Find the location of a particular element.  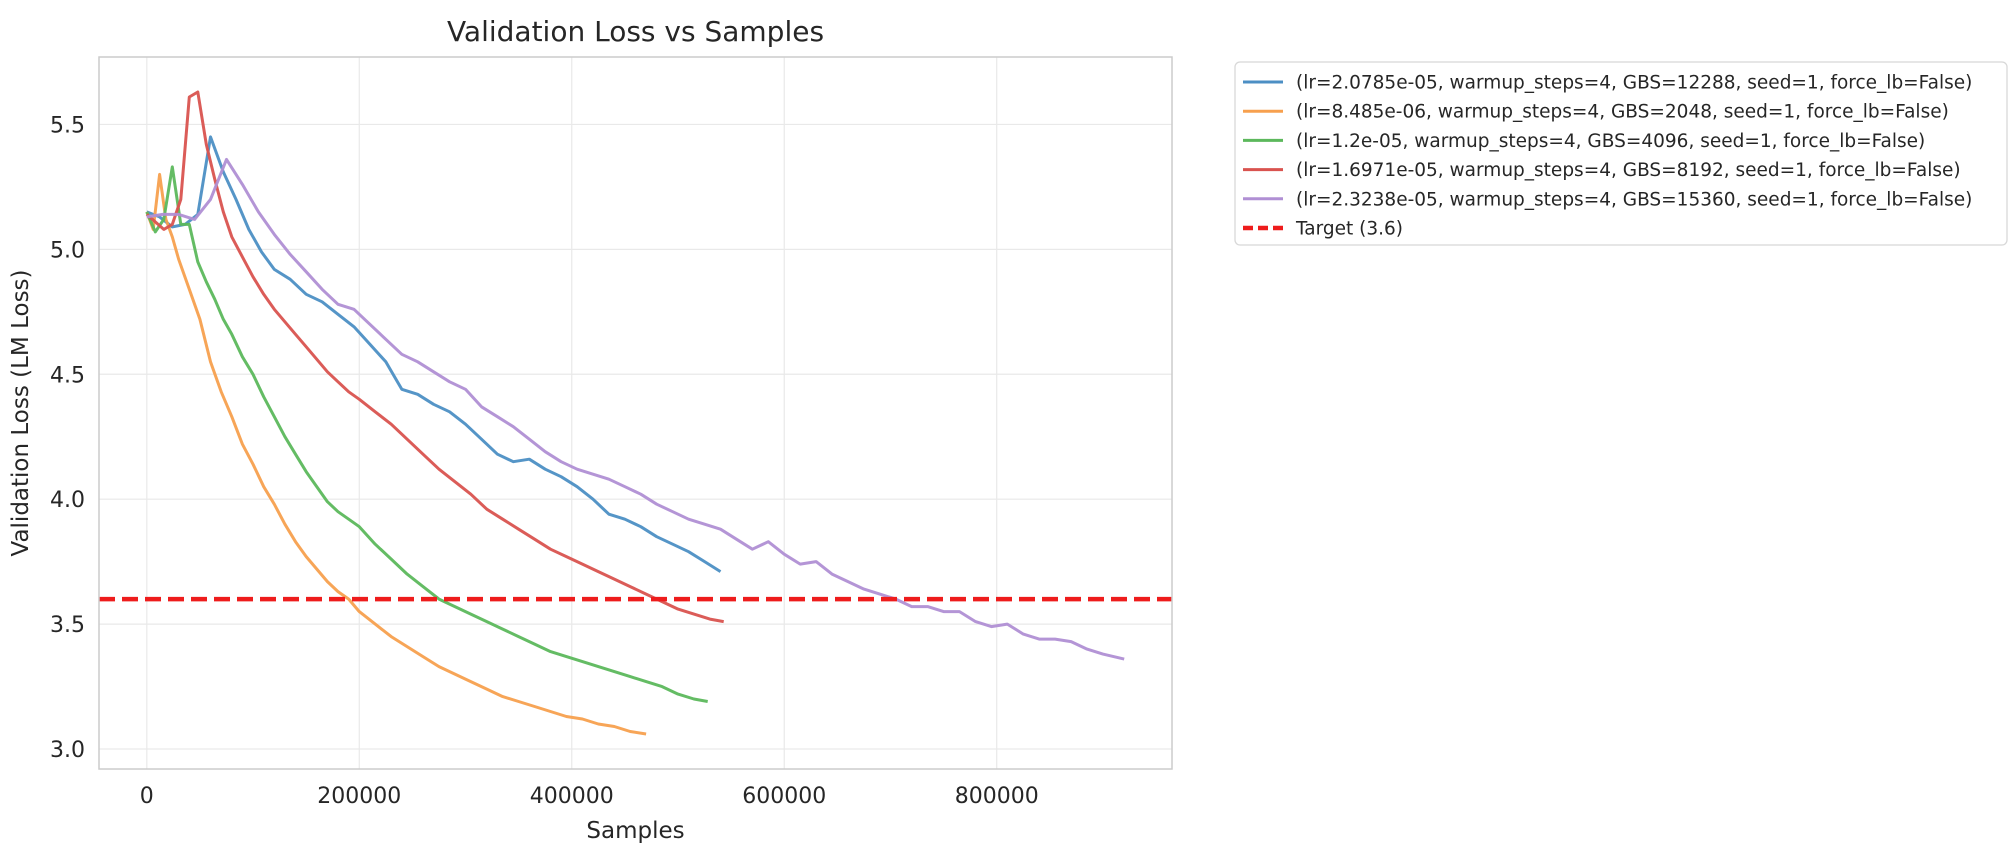

x-tick-label: 0 is located at coordinates (147, 796).